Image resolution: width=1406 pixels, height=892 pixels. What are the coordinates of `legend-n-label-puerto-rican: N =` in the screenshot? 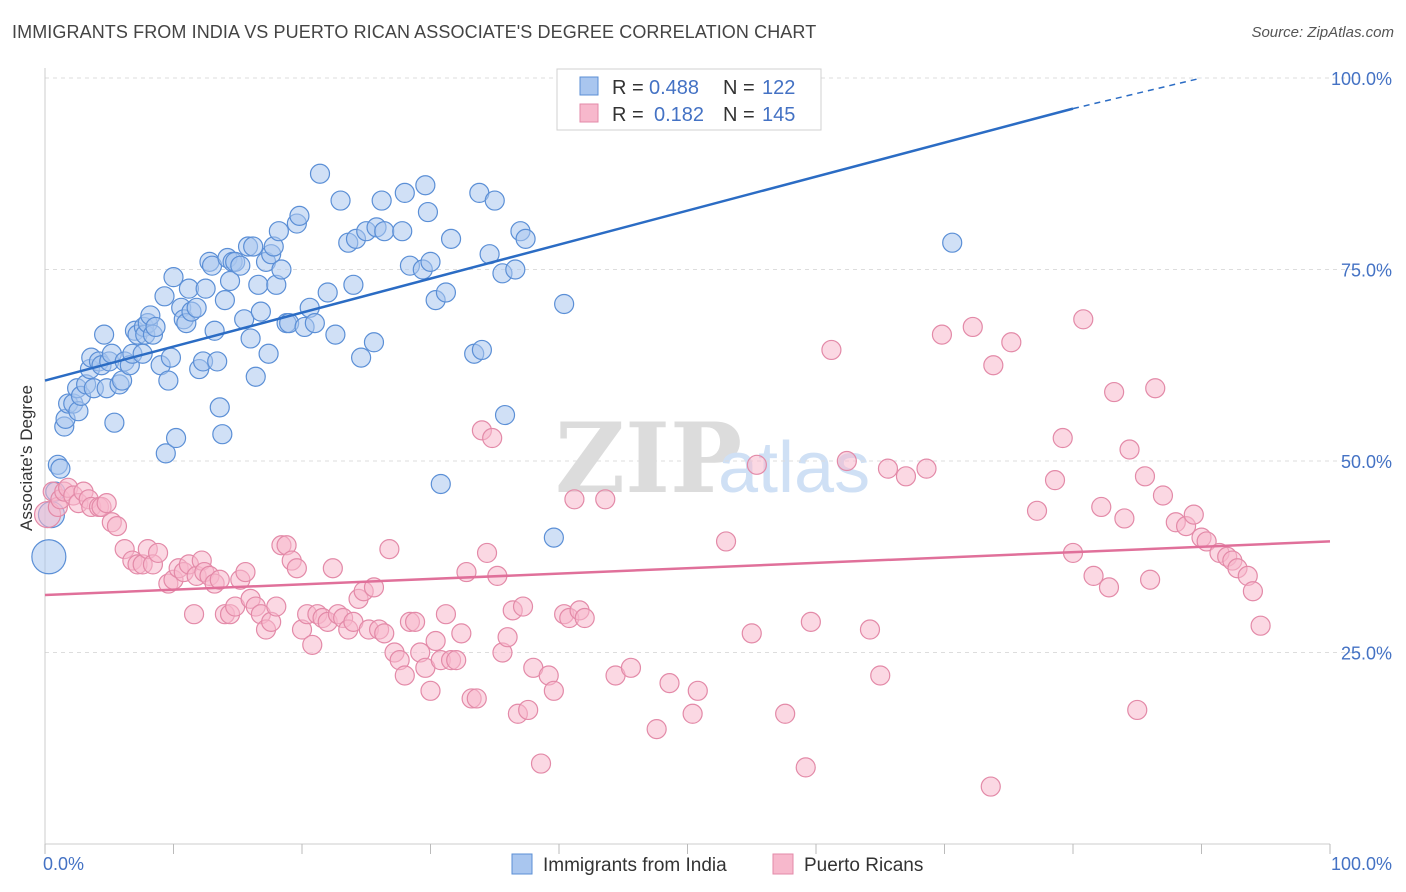 It's located at (739, 115).